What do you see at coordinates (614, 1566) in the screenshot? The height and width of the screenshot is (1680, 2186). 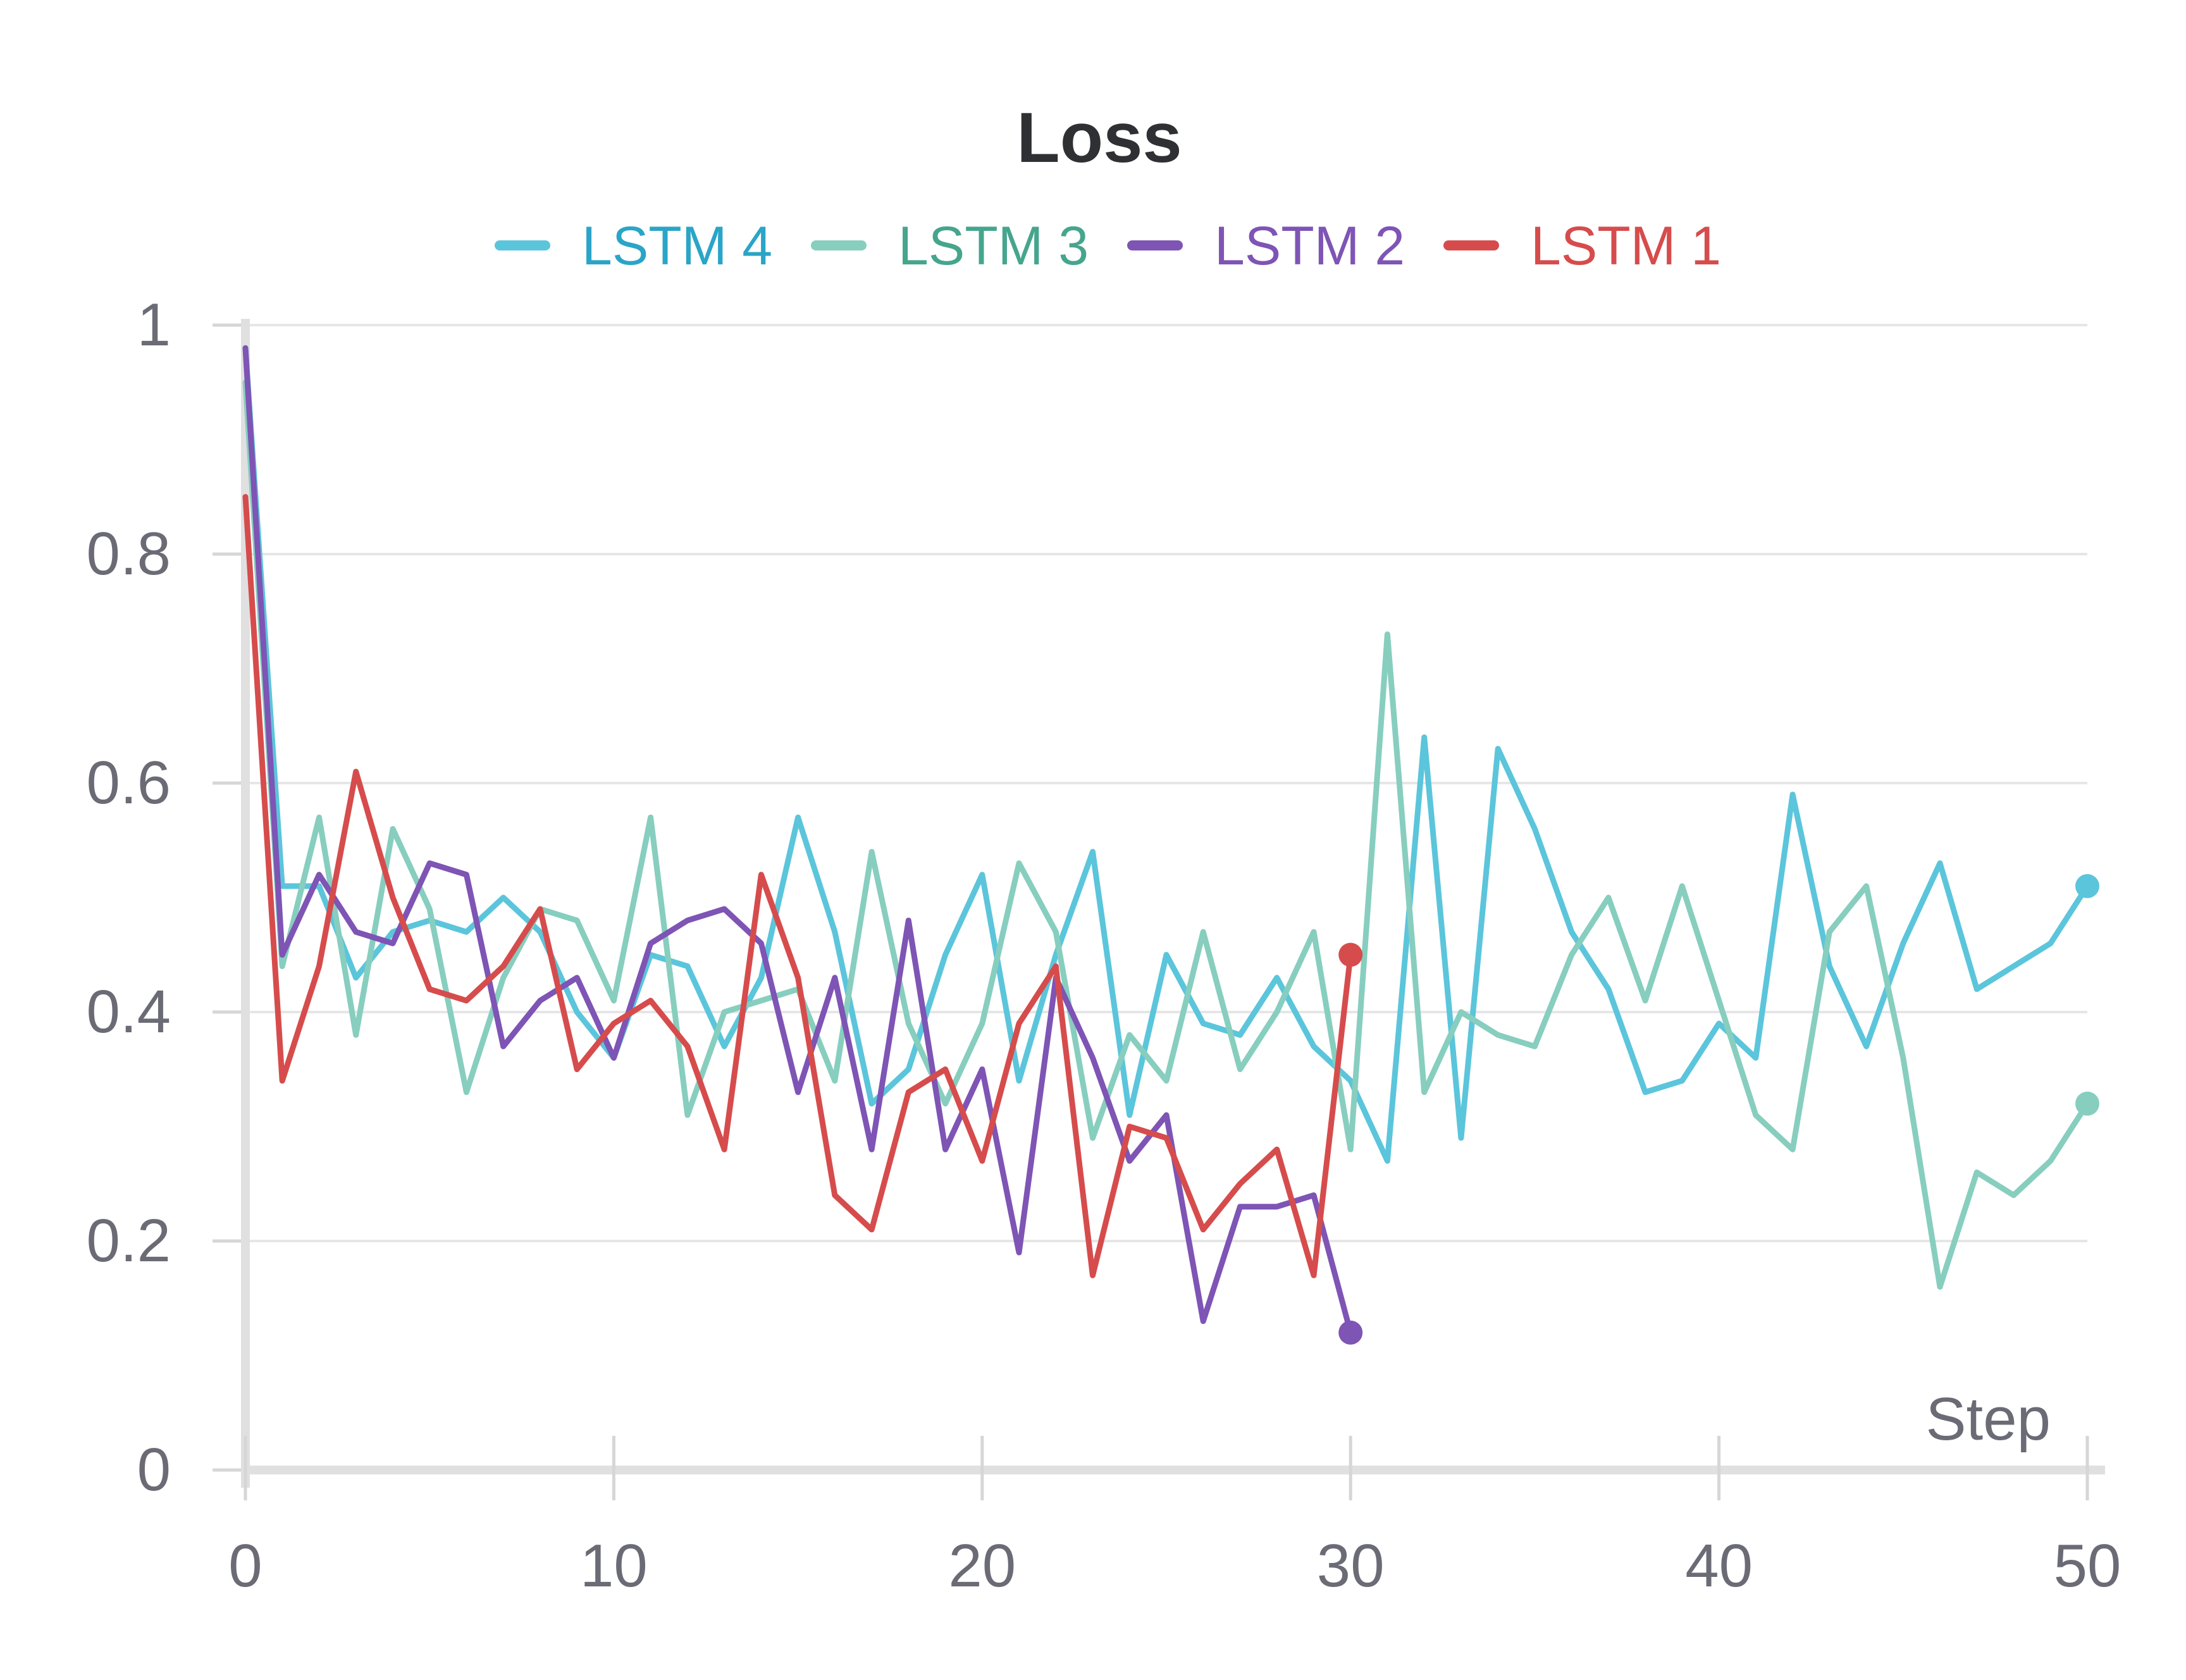 I see `x-tick-label: 10` at bounding box center [614, 1566].